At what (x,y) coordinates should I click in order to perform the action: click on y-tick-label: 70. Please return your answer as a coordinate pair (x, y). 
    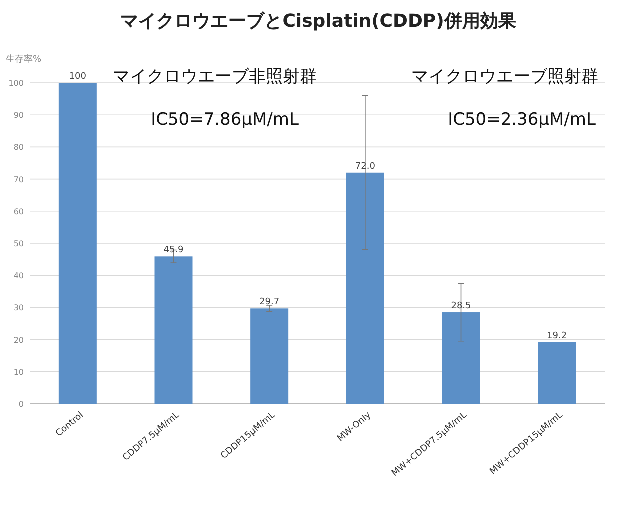
    Looking at the image, I should click on (19, 179).